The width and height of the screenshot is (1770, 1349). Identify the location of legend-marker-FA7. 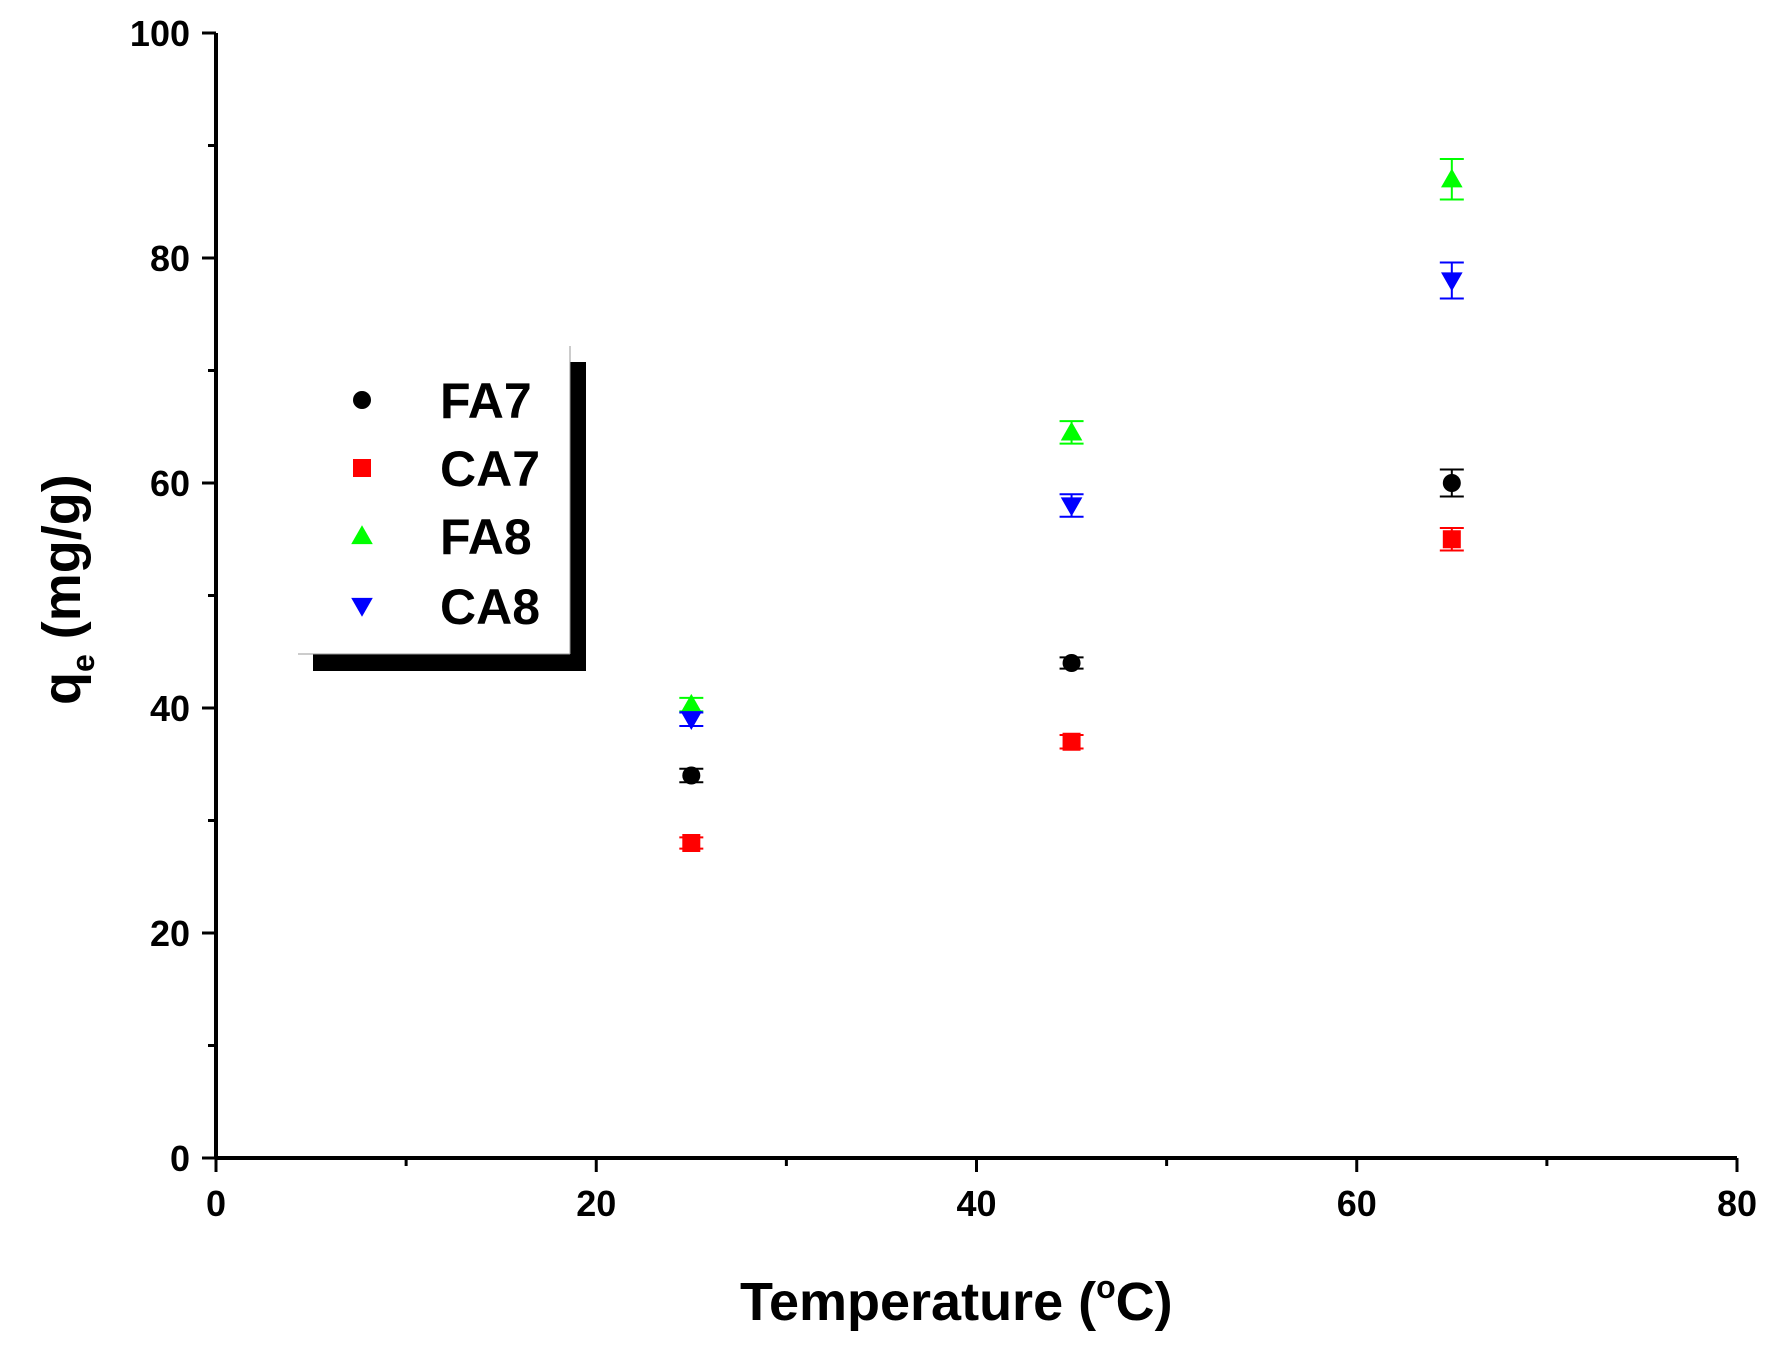
(362, 400).